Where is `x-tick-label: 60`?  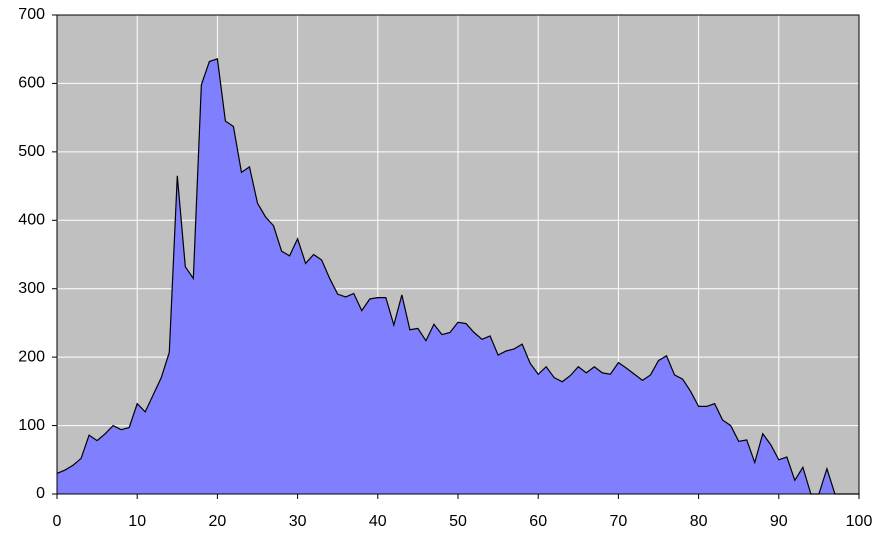 x-tick-label: 60 is located at coordinates (538, 521).